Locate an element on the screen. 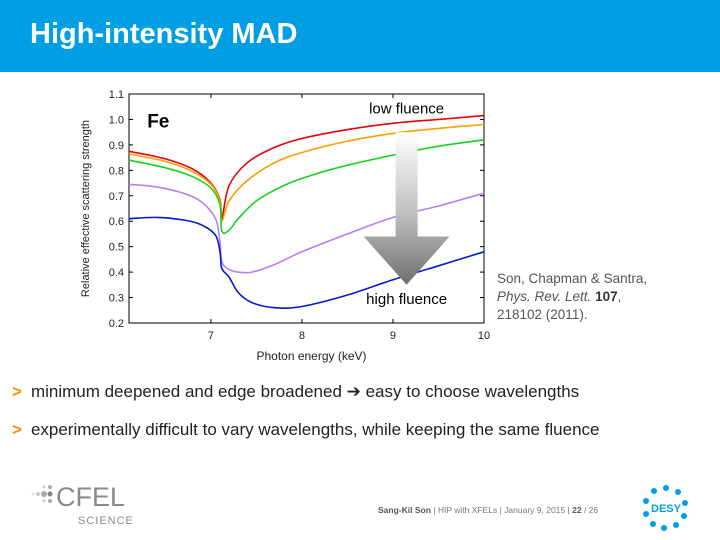 This screenshot has height=540, width=720. footer-author: Sang-Kil Son is located at coordinates (404, 510).